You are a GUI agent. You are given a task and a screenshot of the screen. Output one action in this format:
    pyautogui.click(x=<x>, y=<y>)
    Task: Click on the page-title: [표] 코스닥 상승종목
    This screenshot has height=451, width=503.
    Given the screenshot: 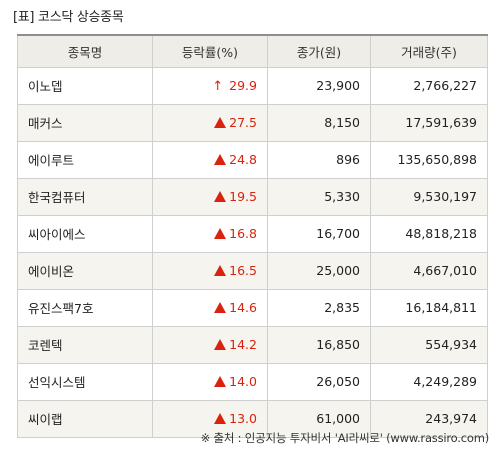 What is the action you would take?
    pyautogui.click(x=68, y=17)
    